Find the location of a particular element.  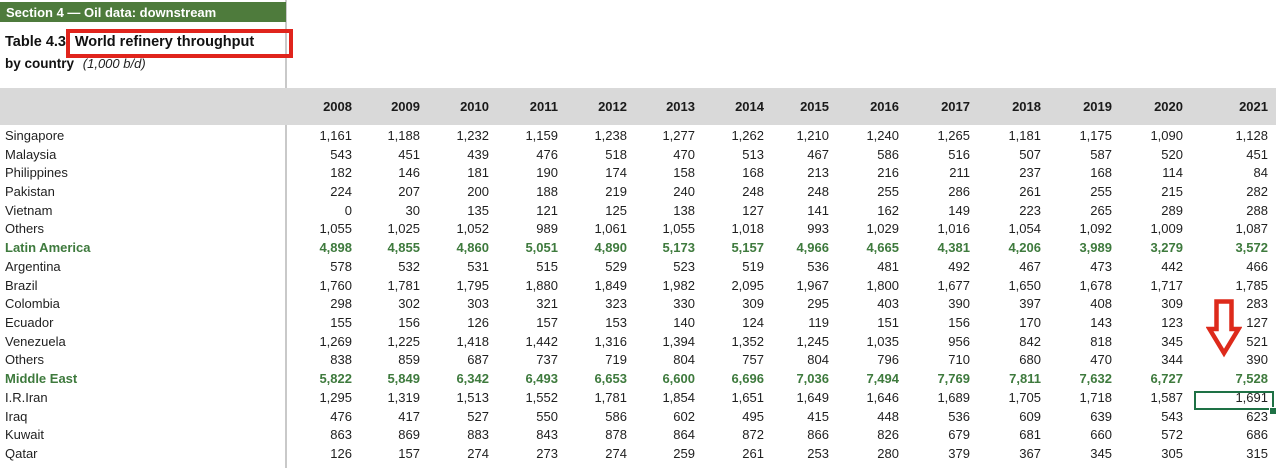

value-cell: 114 is located at coordinates (1172, 173).